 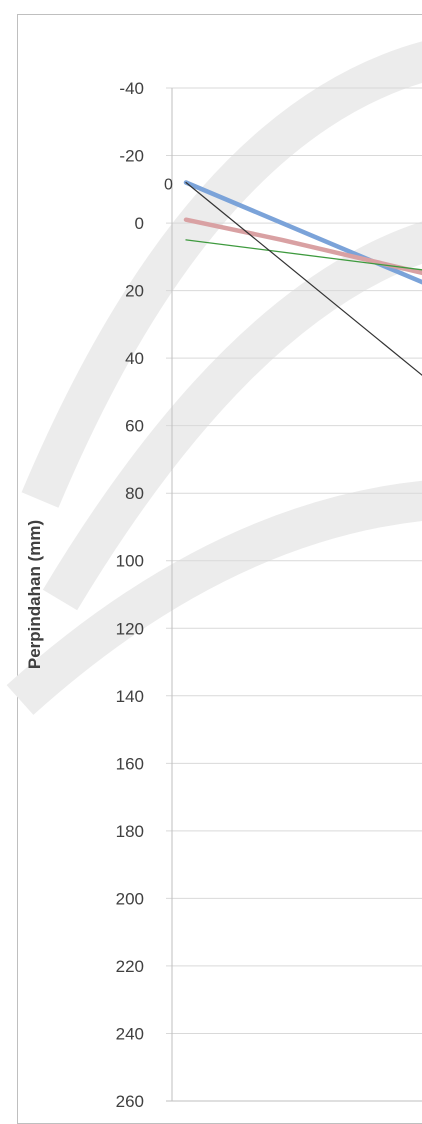 What do you see at coordinates (130, 1101) in the screenshot?
I see `y-tick-label: 260` at bounding box center [130, 1101].